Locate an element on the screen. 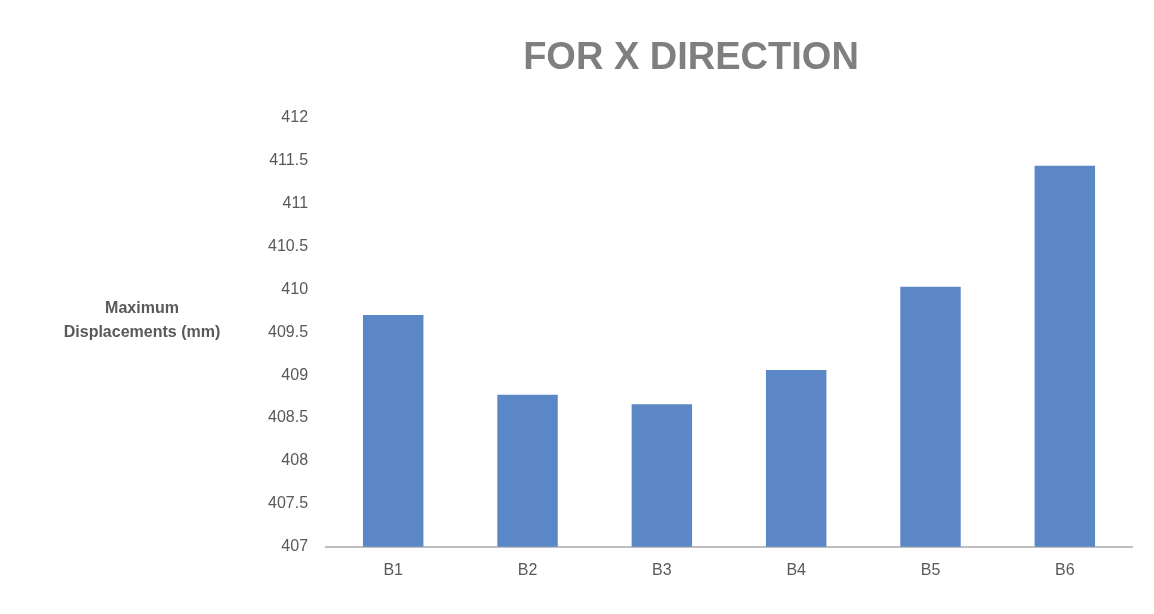 This screenshot has height=614, width=1154. y-tick-label: 407 is located at coordinates (295, 546).